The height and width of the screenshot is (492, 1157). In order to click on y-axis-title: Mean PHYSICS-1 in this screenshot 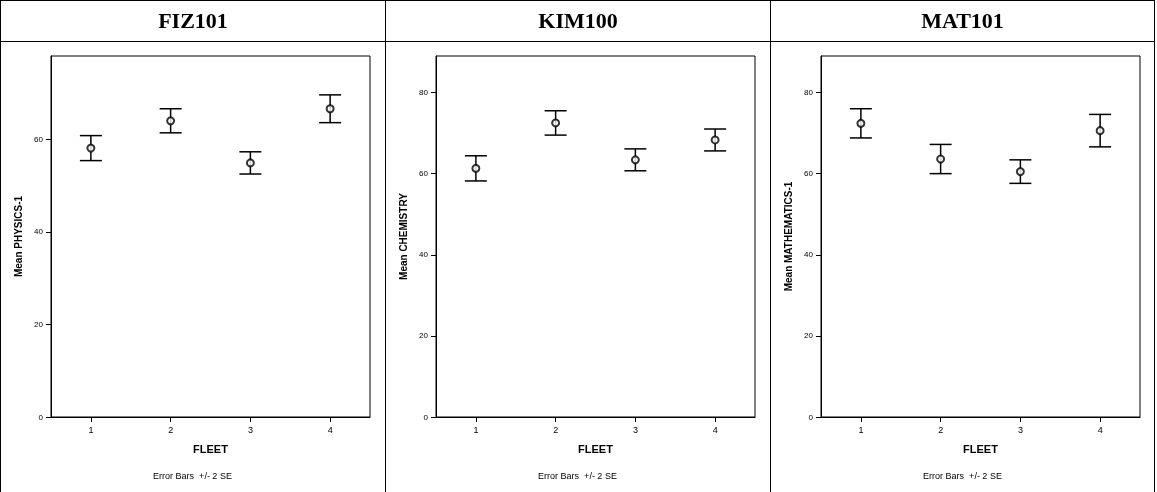, I will do `click(18, 236)`.